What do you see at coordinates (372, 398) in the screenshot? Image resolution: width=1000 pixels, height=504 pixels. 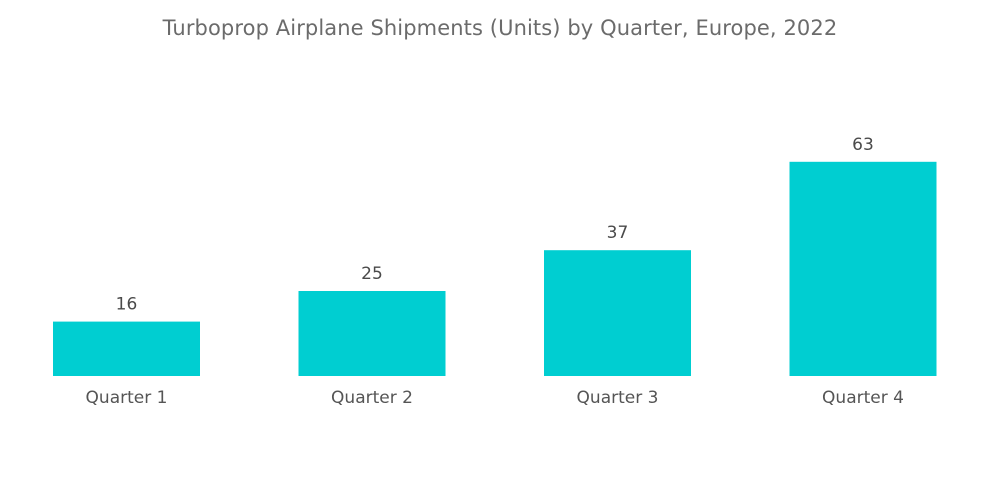 I see `tick-label-quarter-2: Quarter 2` at bounding box center [372, 398].